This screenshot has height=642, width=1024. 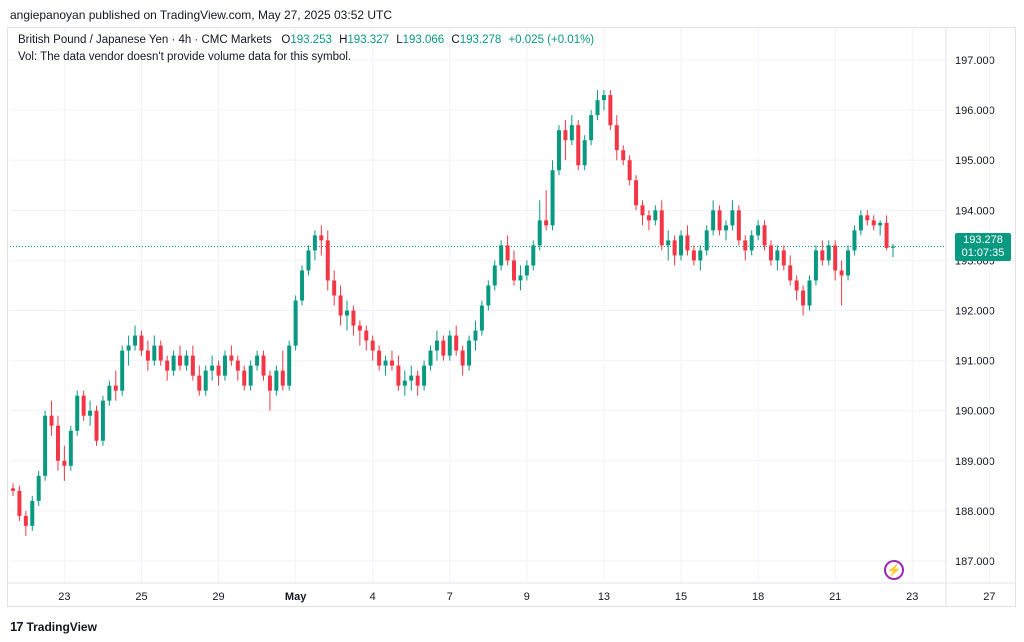 What do you see at coordinates (450, 597) in the screenshot?
I see `x-tick-label: 7` at bounding box center [450, 597].